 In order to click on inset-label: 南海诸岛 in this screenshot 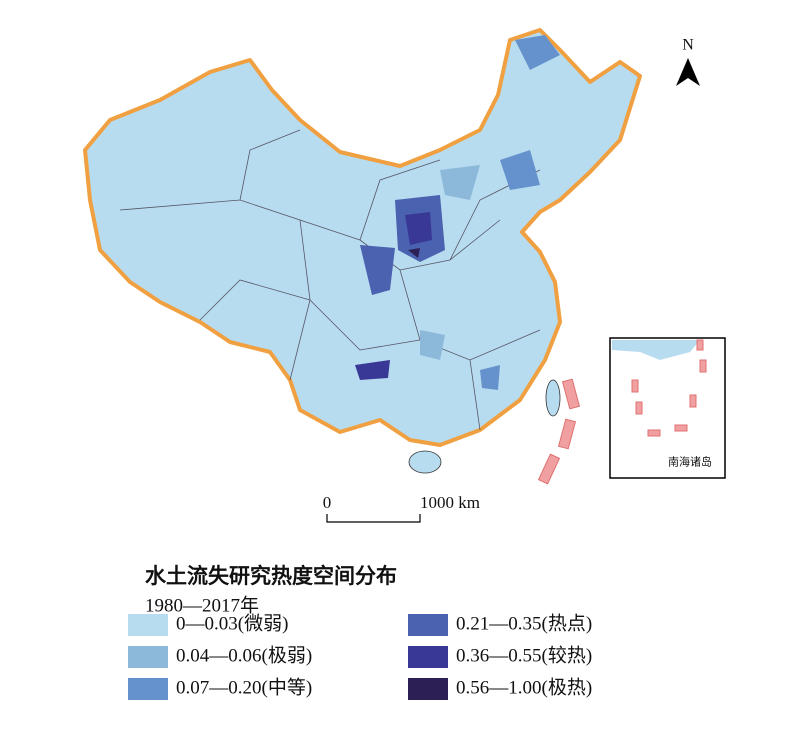, I will do `click(690, 462)`.